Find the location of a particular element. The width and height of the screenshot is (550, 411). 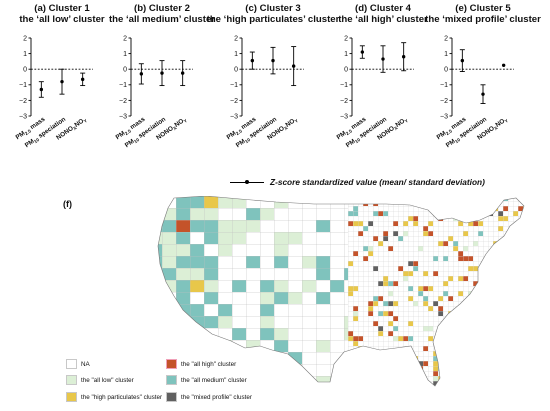

panel-title: the ‘mixed profile’ cluster is located at coordinates (483, 19).